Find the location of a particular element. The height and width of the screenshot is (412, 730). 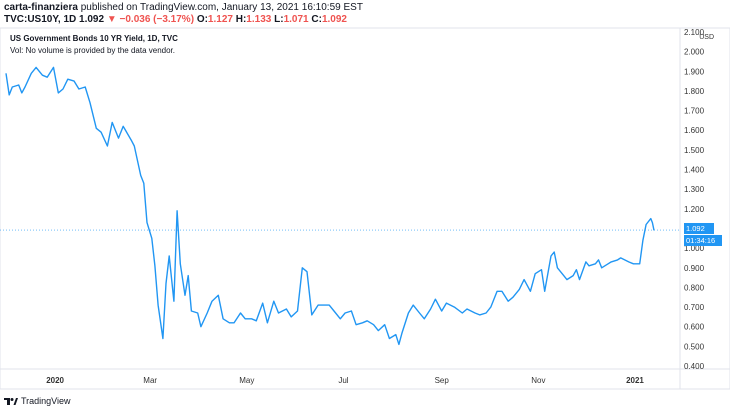

author-name: carta-finanziera is located at coordinates (41, 7).